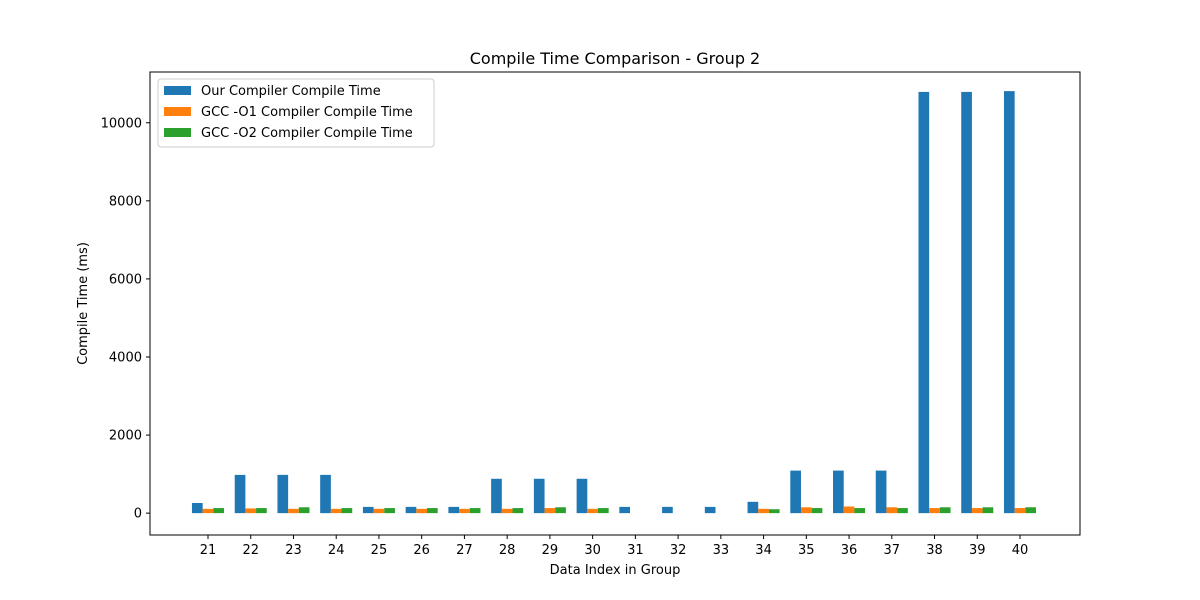 This screenshot has width=1200, height=600. Describe the element at coordinates (592, 550) in the screenshot. I see `x-tick-label: 30` at that location.